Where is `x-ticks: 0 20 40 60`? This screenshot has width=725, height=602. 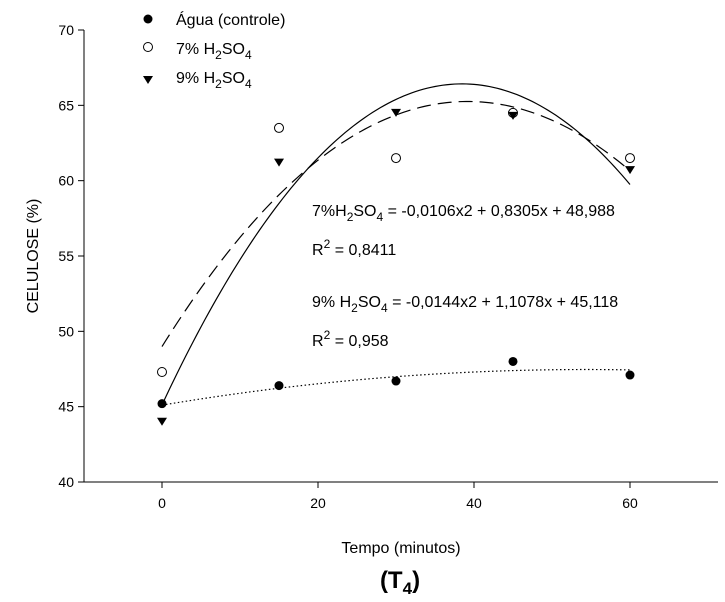 x-ticks: 0 20 40 60 is located at coordinates (398, 496).